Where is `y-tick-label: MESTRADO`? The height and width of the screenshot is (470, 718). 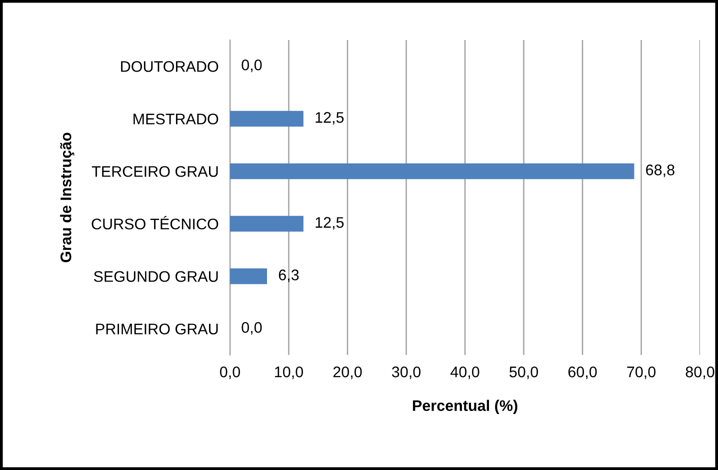
y-tick-label: MESTRADO is located at coordinates (176, 119).